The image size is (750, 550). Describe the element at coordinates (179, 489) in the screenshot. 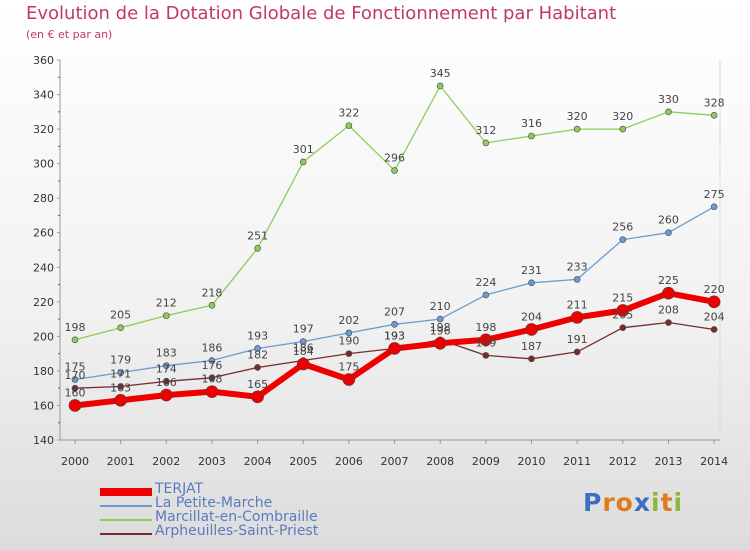

I see `legend-label: TERJAT` at that location.